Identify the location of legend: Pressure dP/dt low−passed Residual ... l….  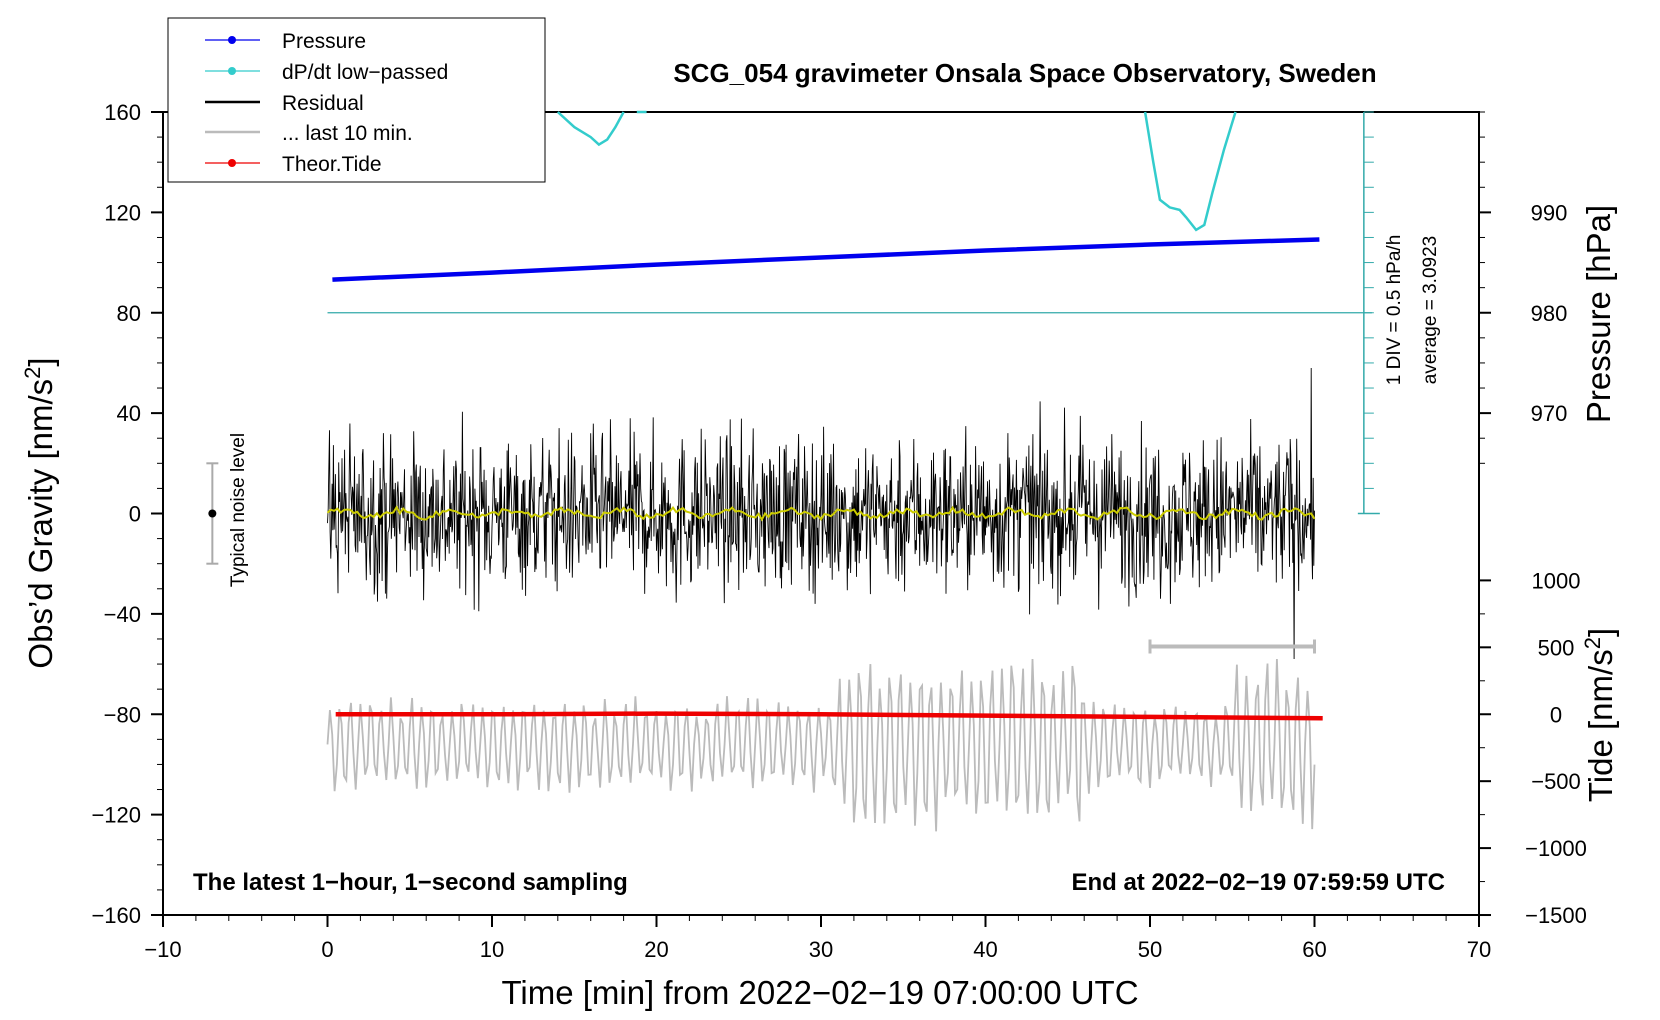
(356, 100).